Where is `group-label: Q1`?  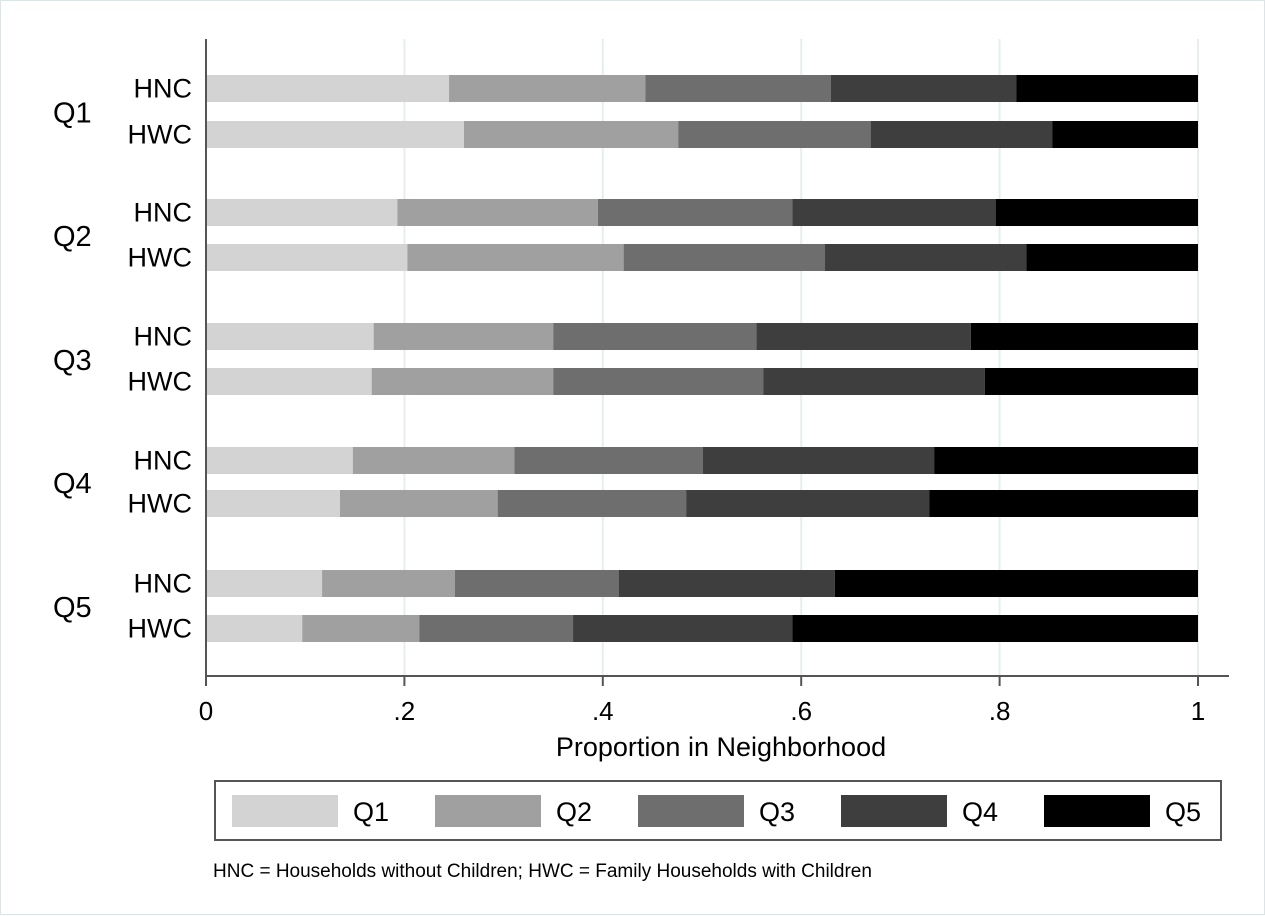
group-label: Q1 is located at coordinates (72, 114).